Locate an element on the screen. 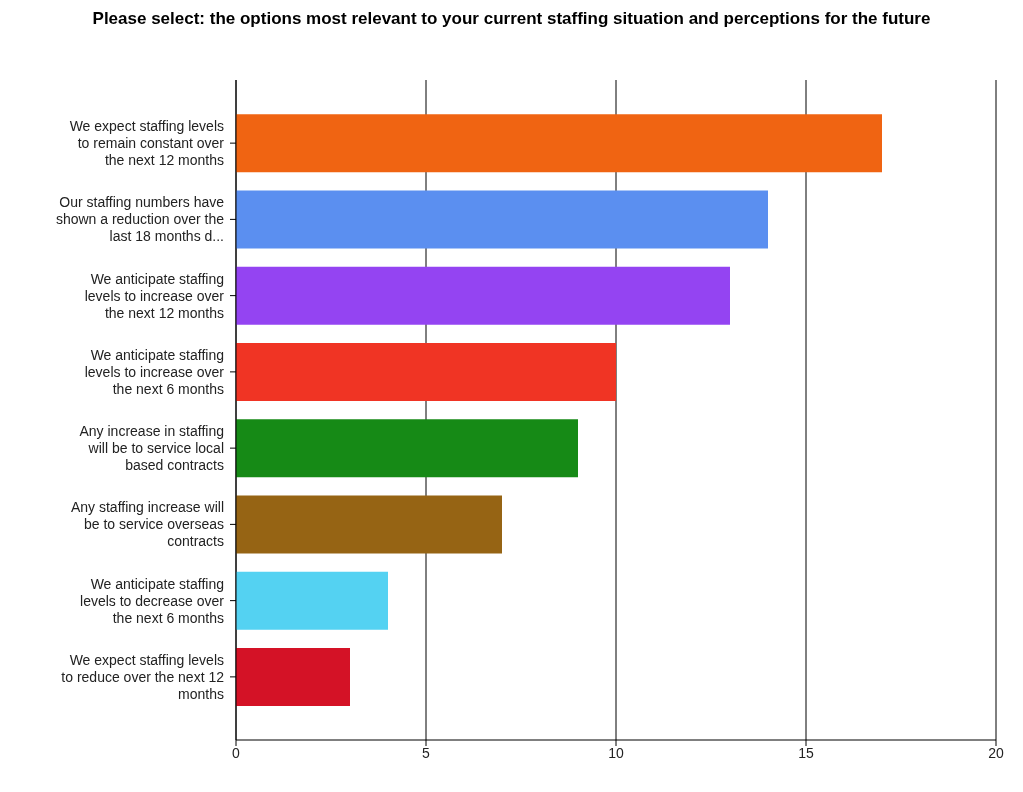 The image size is (1023, 792). y-tick-label: We anticipate staffing levels to increase over the next 12 months is located at coordinates (154, 295).